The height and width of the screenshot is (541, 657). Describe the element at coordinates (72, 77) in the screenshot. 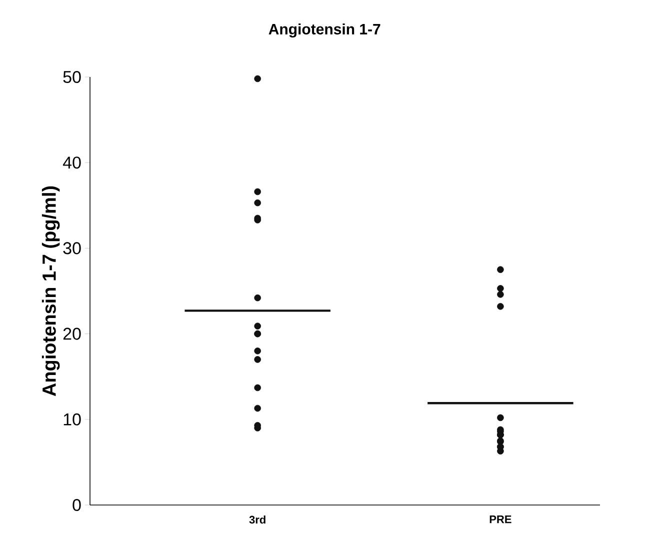

I see `y-tick-label: 50` at that location.